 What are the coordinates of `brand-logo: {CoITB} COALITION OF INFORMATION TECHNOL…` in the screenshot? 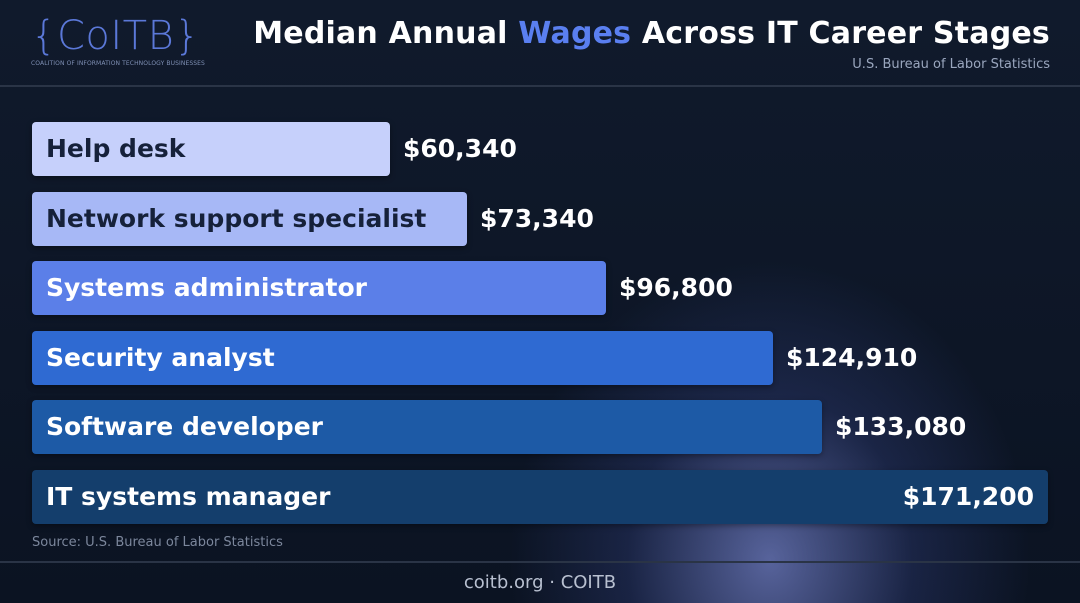 It's located at (118, 42).